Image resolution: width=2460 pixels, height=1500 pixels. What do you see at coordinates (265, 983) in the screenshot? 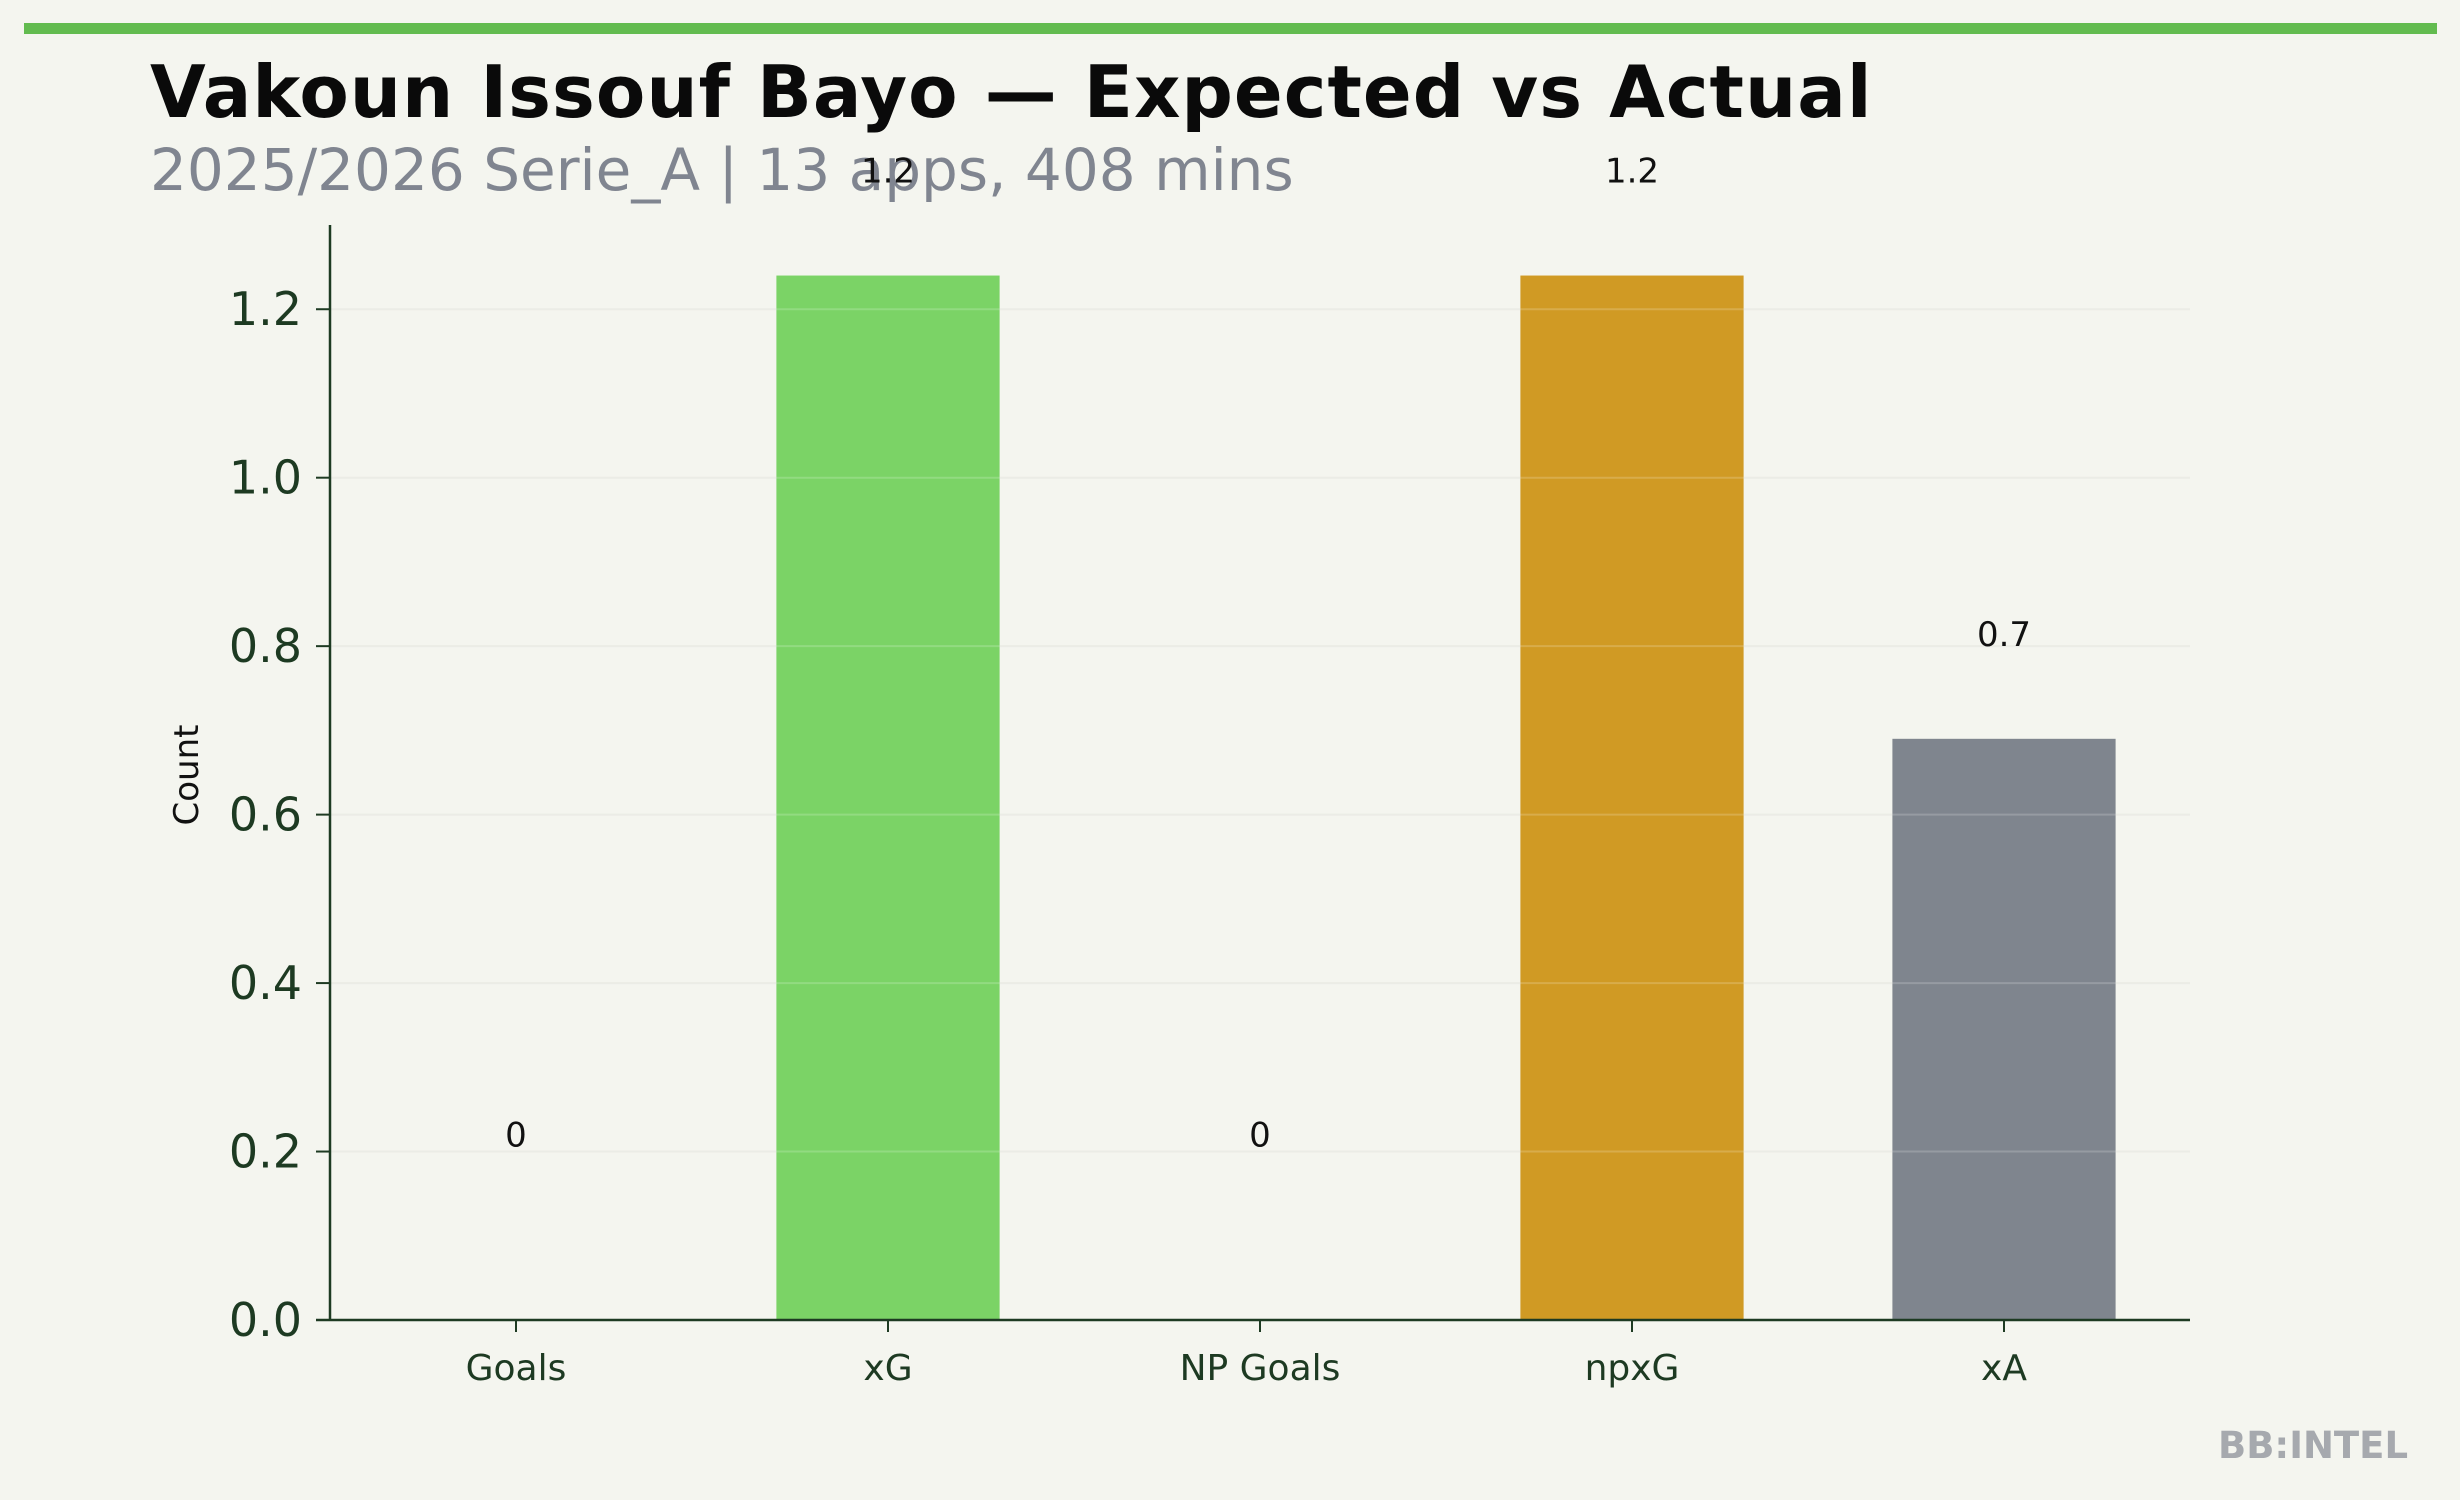
I see `y-tick-label-2: 0.4` at bounding box center [265, 983].